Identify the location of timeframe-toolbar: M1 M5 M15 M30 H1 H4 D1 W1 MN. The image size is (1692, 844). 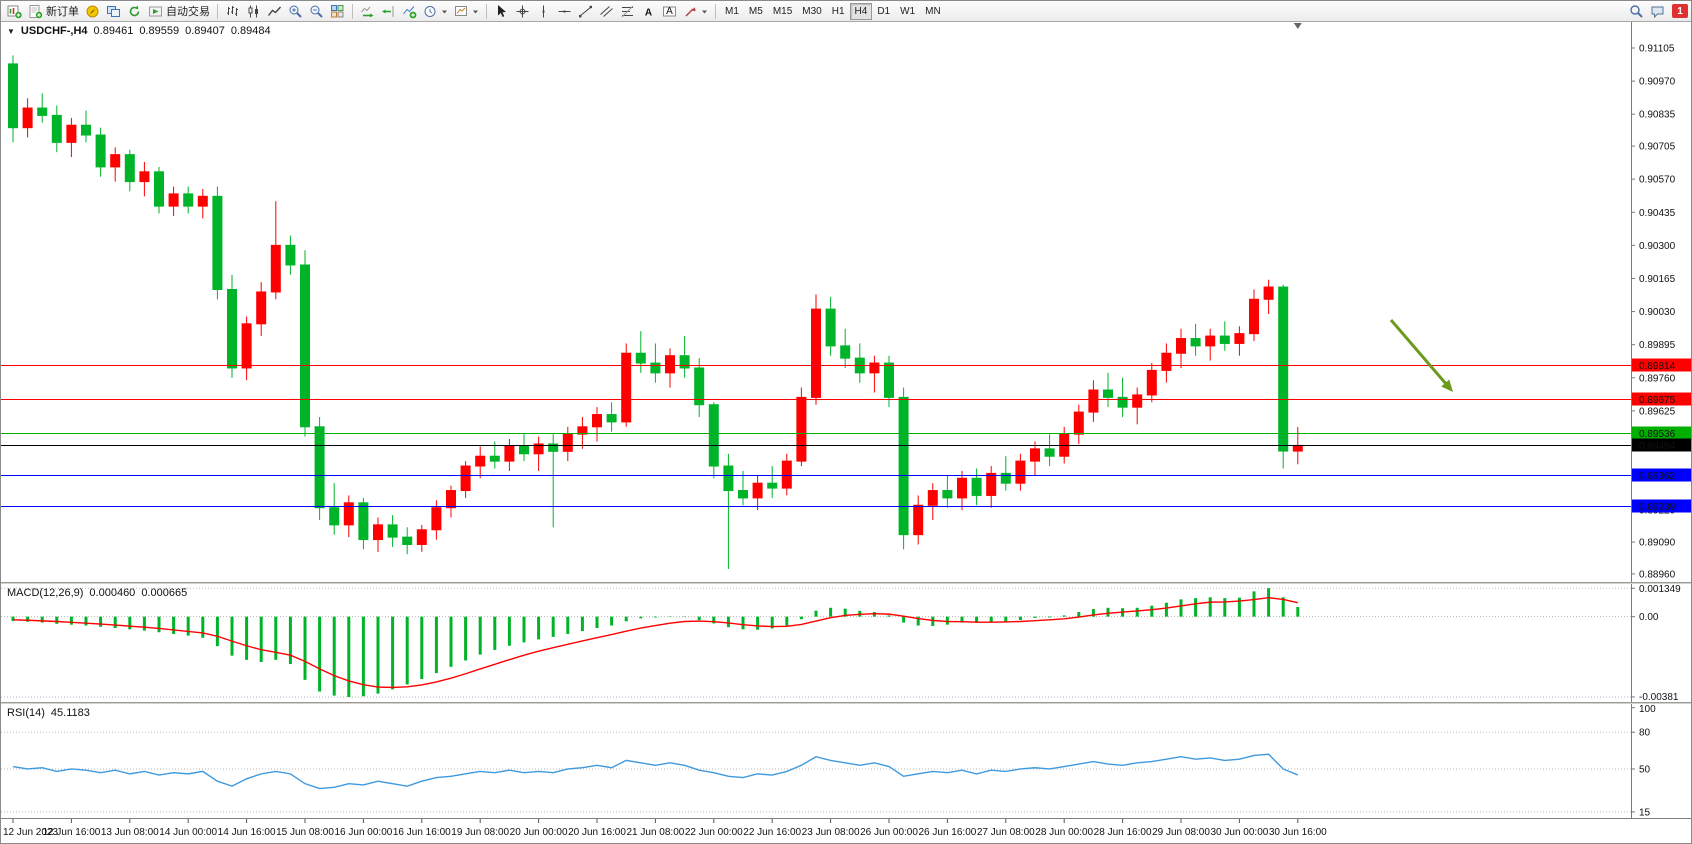
(833, 11).